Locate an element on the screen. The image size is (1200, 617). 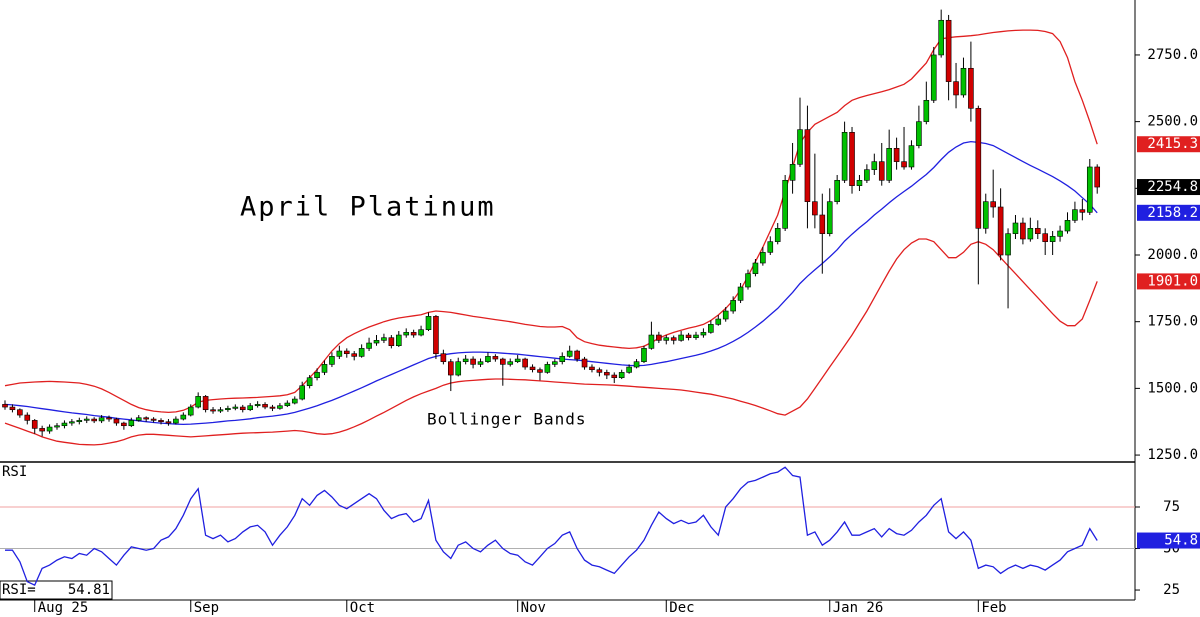
chart-title: April Platinum is located at coordinates (368, 207).